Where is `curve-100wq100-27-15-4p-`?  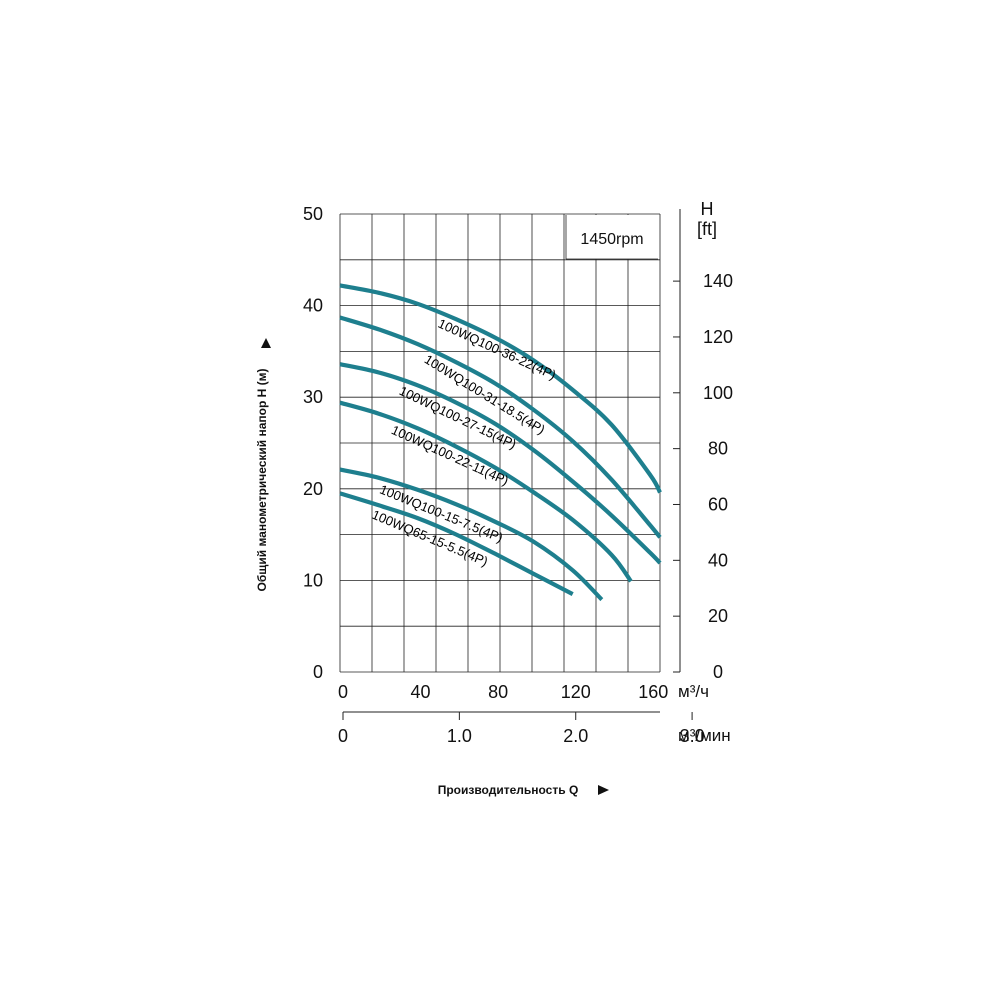 curve-100wq100-27-15-4p- is located at coordinates (500, 463).